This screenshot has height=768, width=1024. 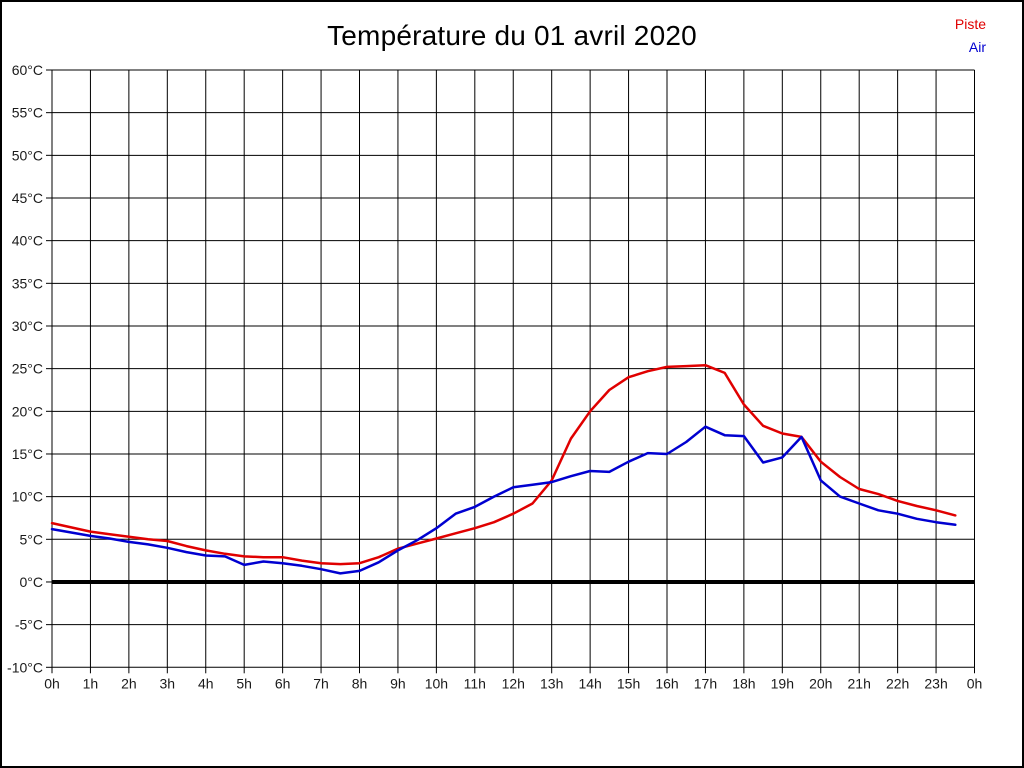 What do you see at coordinates (27, 326) in the screenshot?
I see `y-tick-label: 30°C` at bounding box center [27, 326].